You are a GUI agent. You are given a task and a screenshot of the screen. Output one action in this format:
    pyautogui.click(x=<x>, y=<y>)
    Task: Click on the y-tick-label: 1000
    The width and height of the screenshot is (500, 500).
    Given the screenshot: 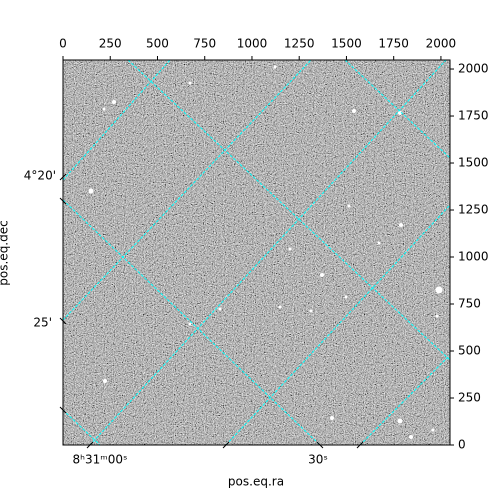 What is the action you would take?
    pyautogui.click(x=473, y=257)
    